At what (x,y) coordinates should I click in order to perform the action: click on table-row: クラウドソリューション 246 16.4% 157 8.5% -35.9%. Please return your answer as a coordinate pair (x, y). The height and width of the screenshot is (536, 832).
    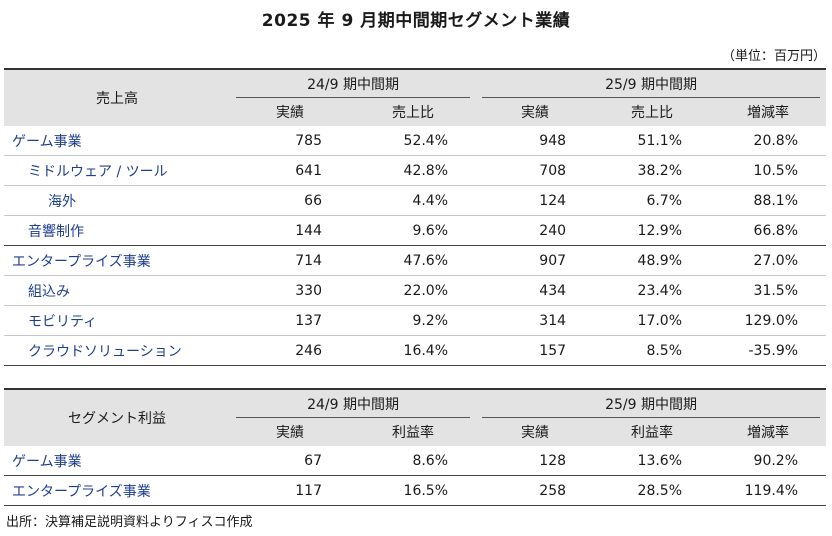
    Looking at the image, I should click on (415, 350).